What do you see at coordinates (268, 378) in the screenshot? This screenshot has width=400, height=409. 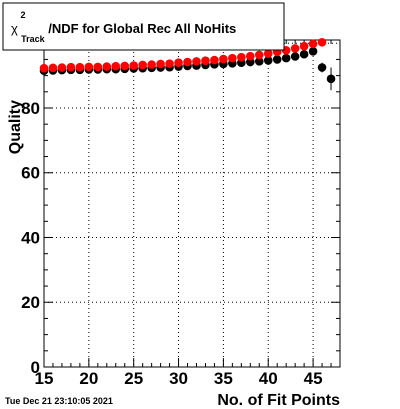 I see `x-tick-label: 40` at bounding box center [268, 378].